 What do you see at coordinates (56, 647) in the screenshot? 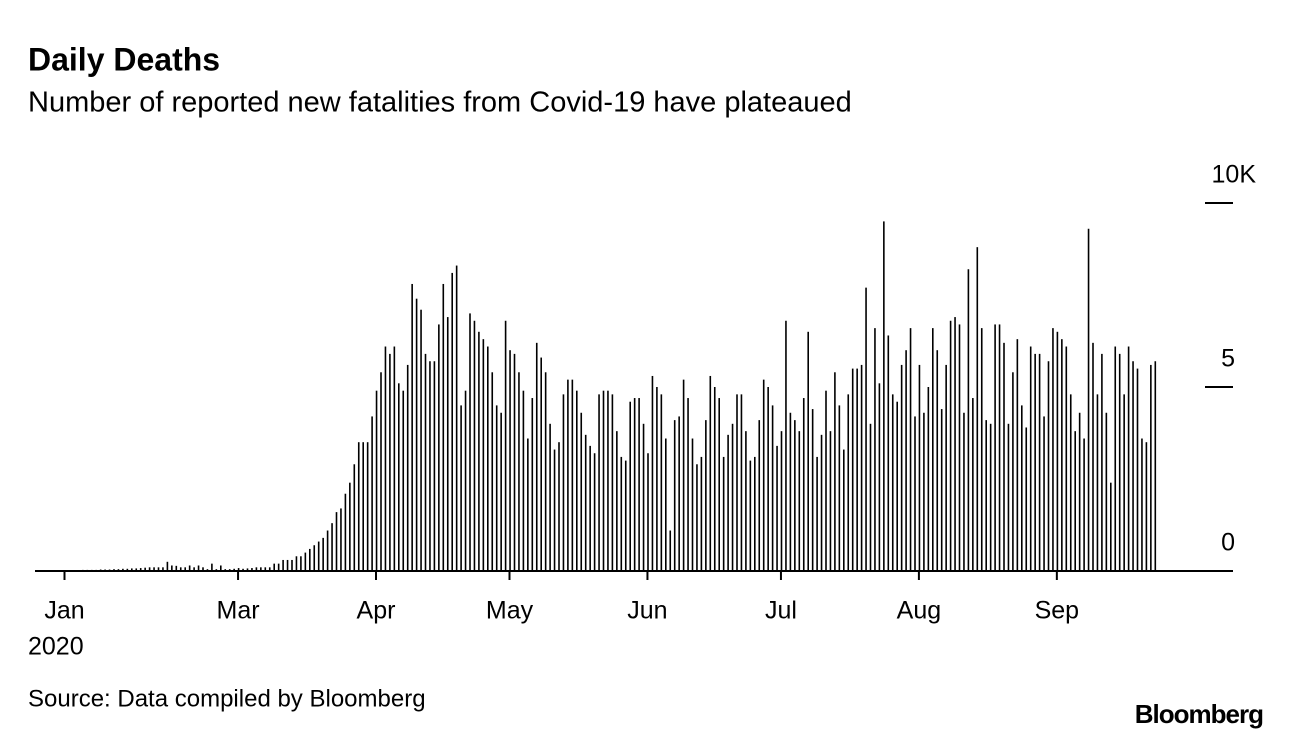
I see `x-sublabel: 2020` at bounding box center [56, 647].